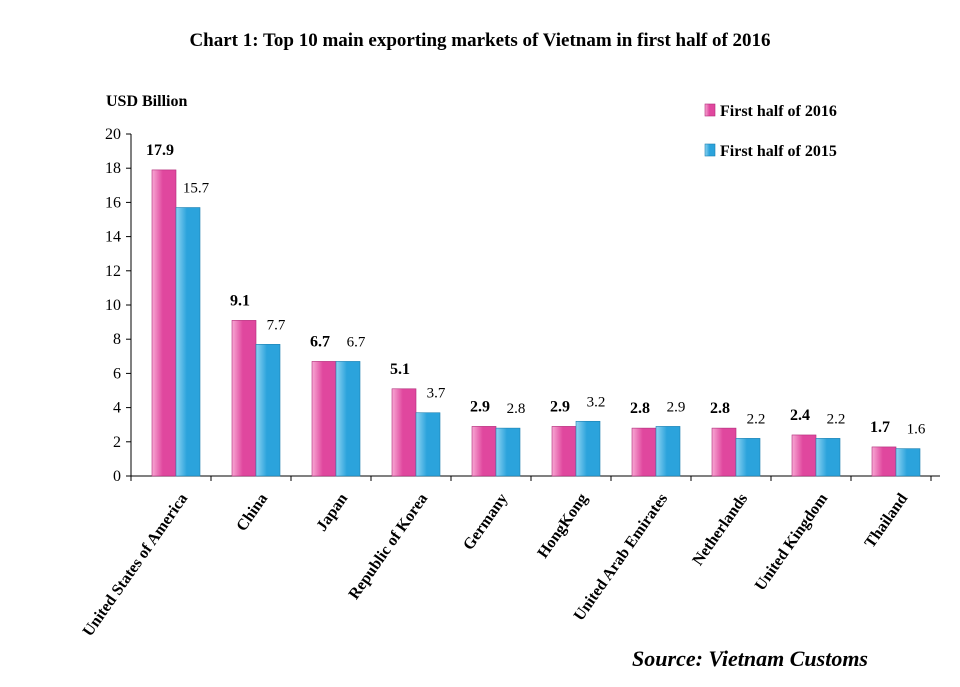 The height and width of the screenshot is (687, 960). Describe the element at coordinates (887, 520) in the screenshot. I see `x-tick-label: Thailand` at that location.